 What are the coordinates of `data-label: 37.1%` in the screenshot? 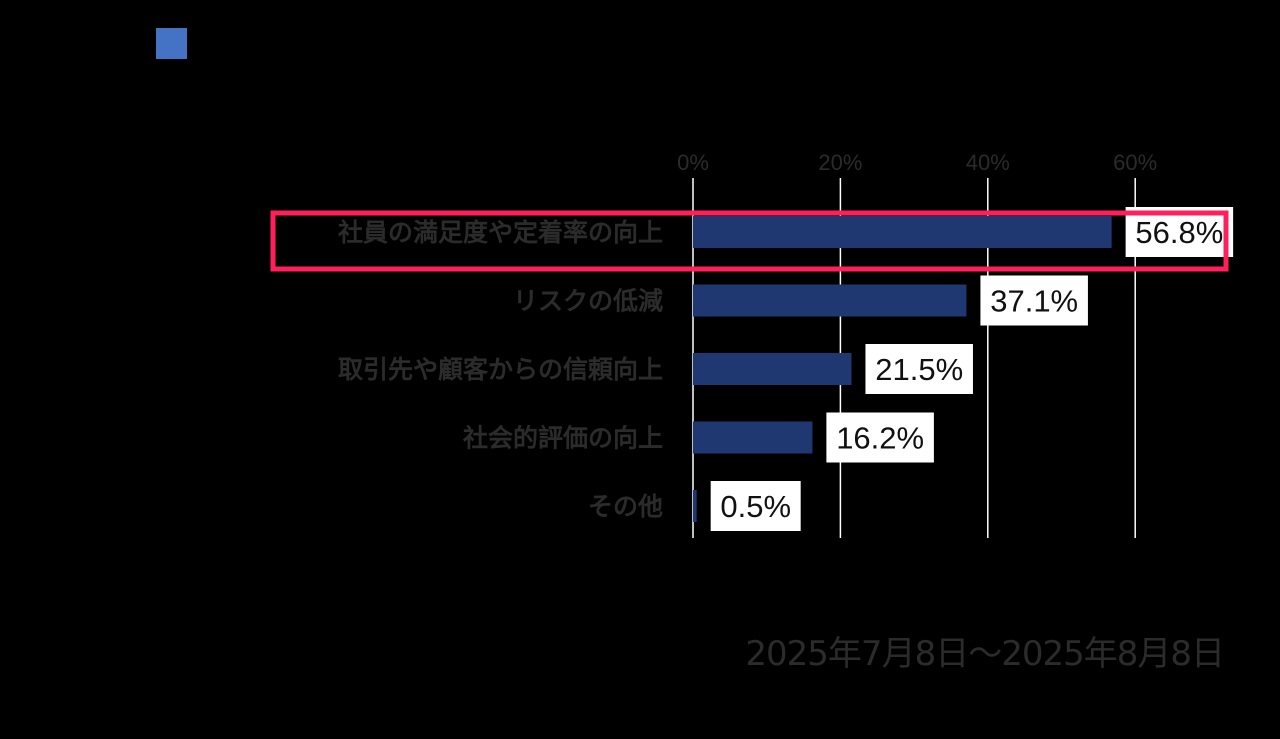 It's located at (1034, 301).